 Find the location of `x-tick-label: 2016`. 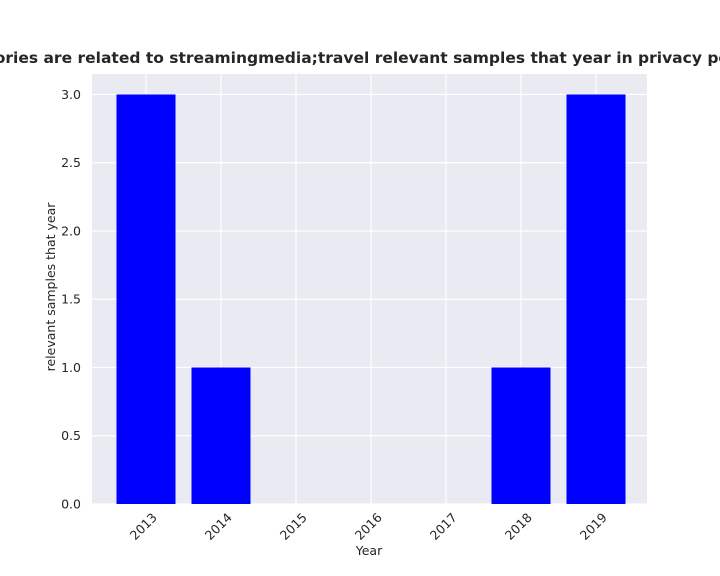

x-tick-label: 2016 is located at coordinates (368, 526).